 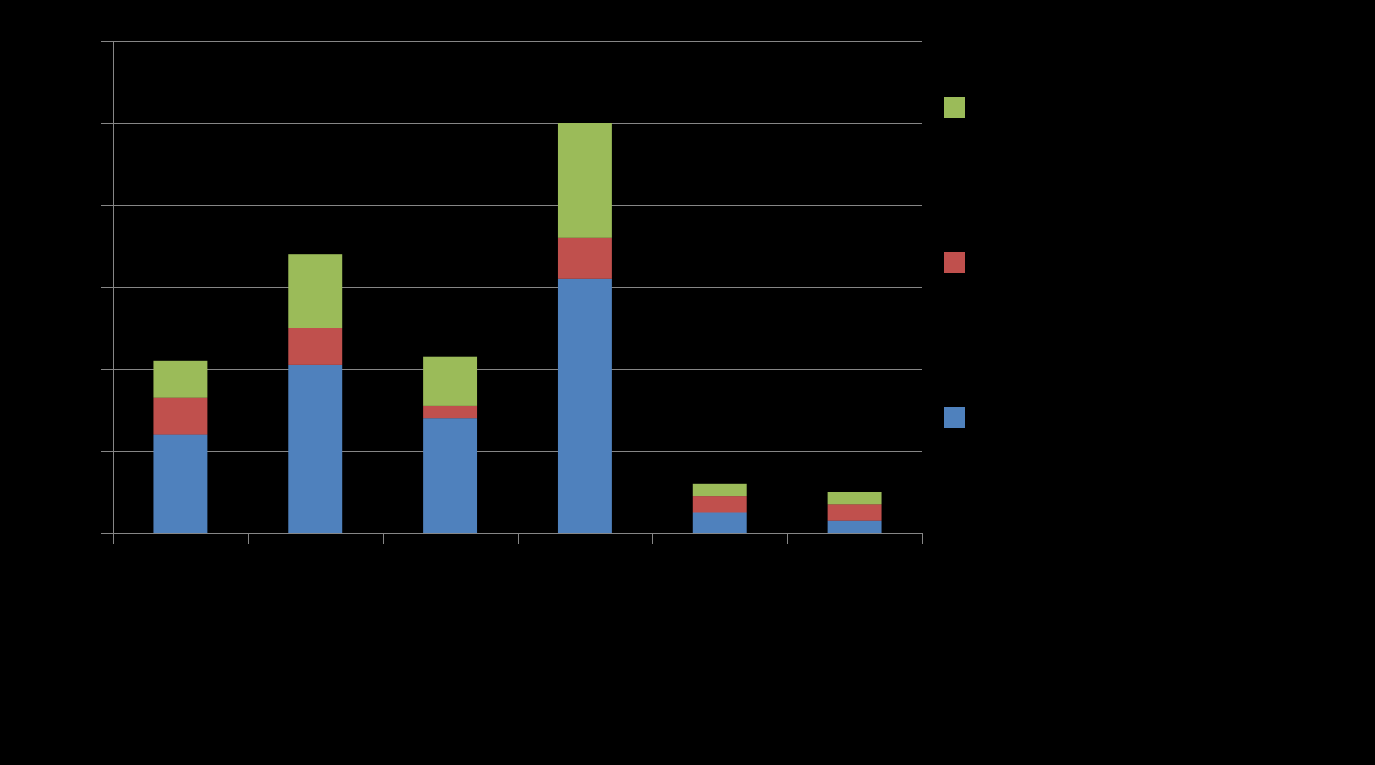 I want to click on bar-segment-s3-c2, so click(x=315, y=291).